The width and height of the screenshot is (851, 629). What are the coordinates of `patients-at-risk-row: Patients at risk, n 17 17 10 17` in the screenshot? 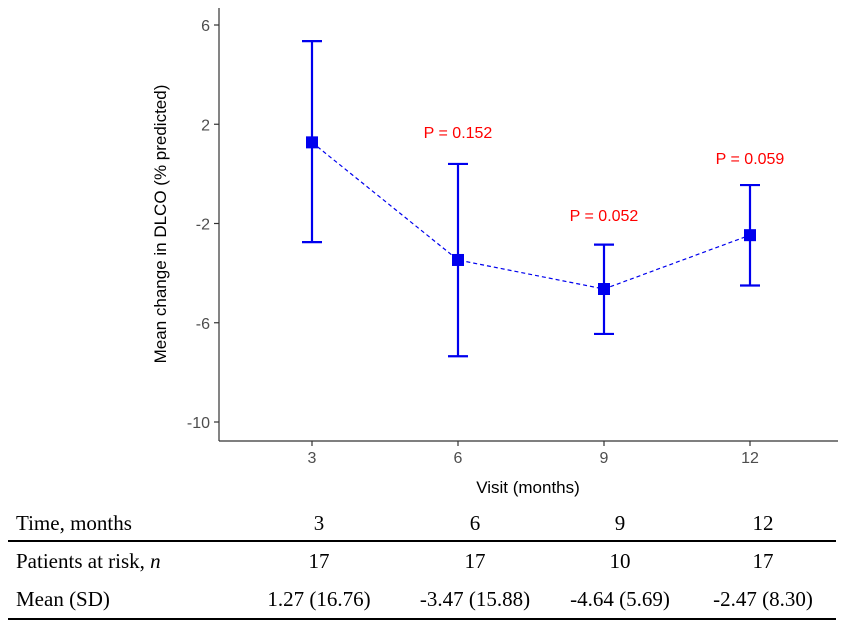 It's located at (422, 560).